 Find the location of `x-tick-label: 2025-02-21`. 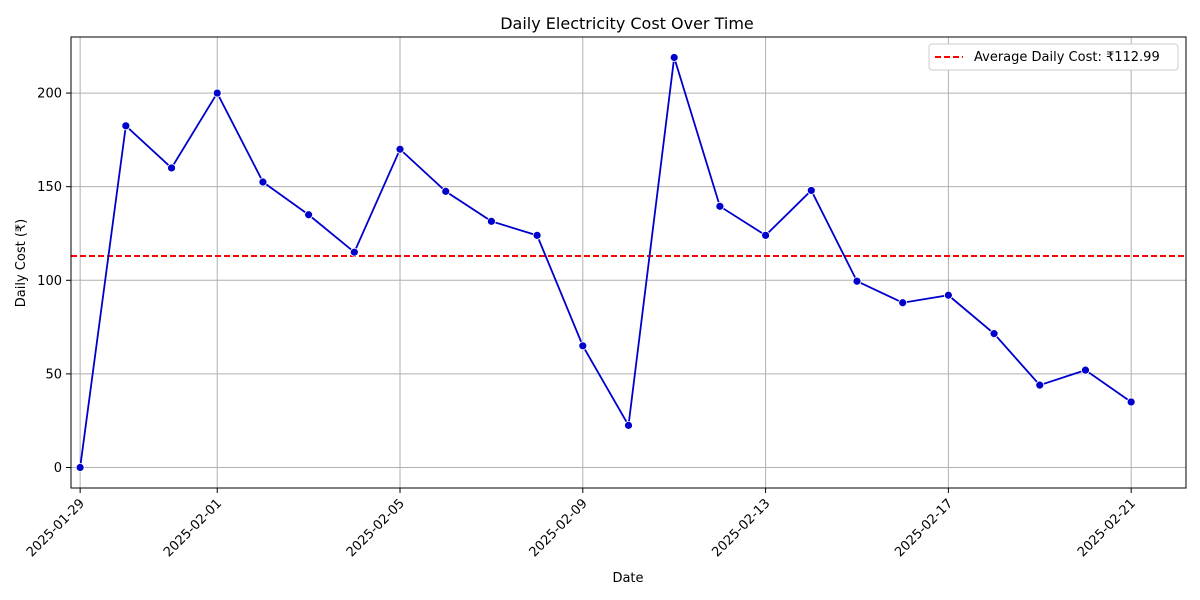

x-tick-label: 2025-02-21 is located at coordinates (1107, 528).